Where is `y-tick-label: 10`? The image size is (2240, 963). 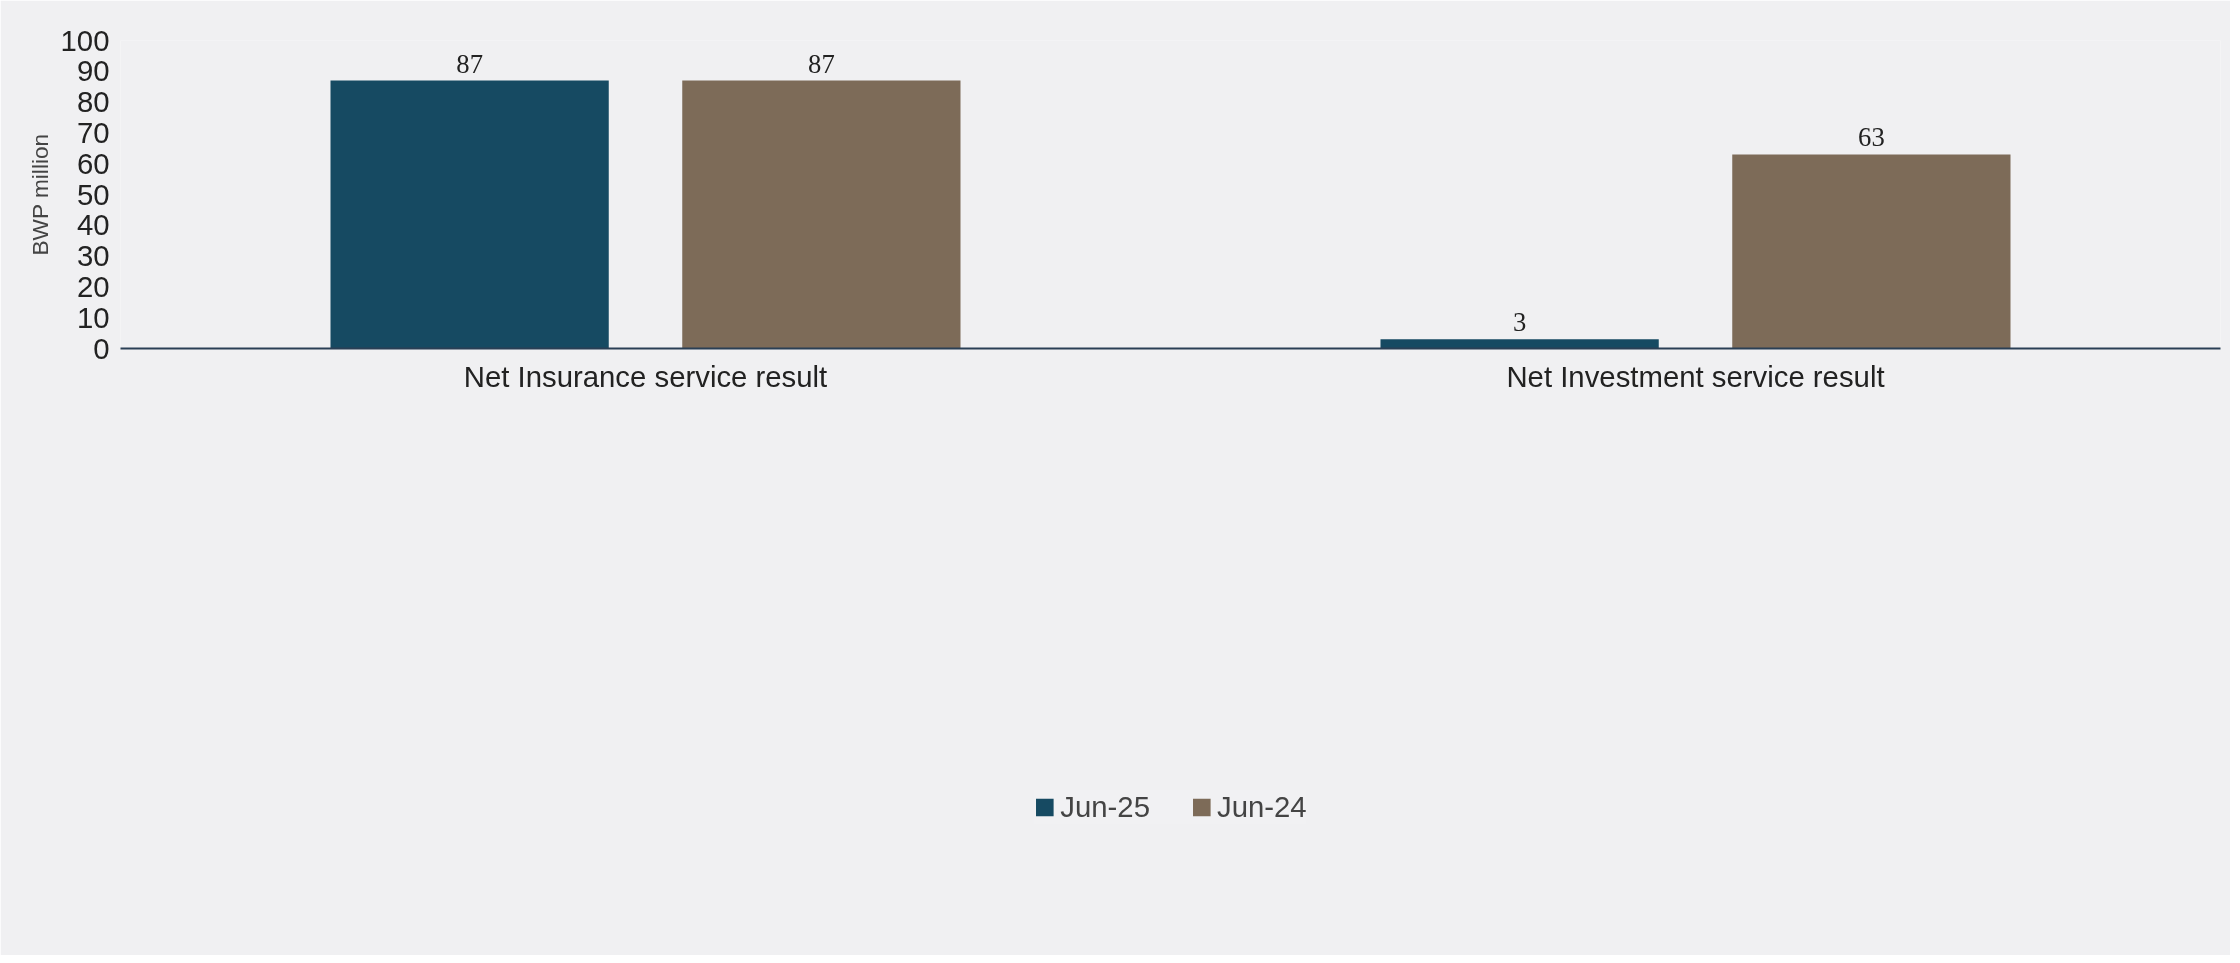
y-tick-label: 10 is located at coordinates (93, 317).